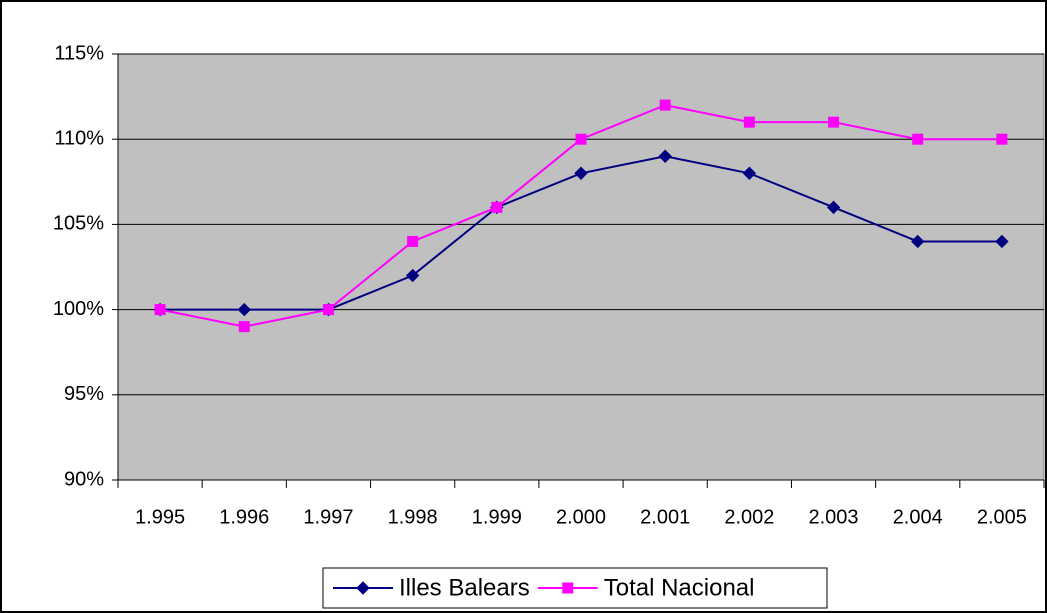  Describe the element at coordinates (749, 517) in the screenshot. I see `x-tick-label: 2.002` at that location.